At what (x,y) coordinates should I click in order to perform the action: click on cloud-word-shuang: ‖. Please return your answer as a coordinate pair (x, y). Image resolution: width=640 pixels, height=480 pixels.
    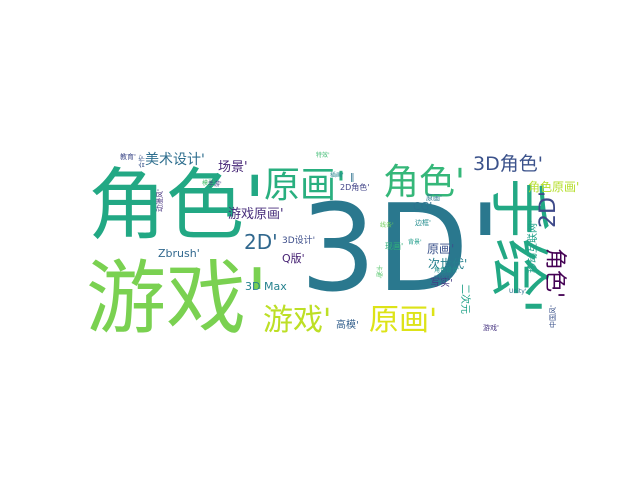
    Looking at the image, I should click on (352, 178).